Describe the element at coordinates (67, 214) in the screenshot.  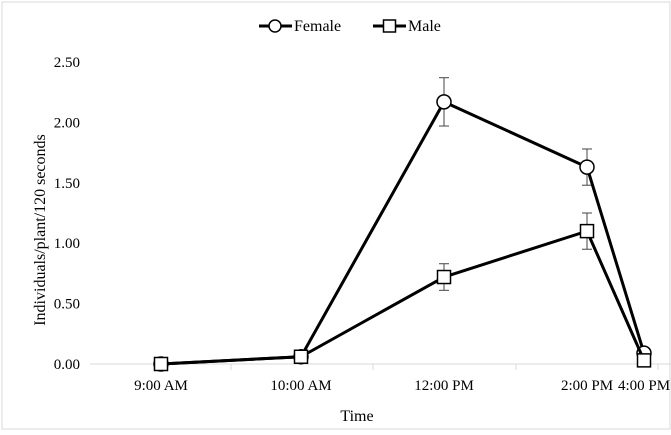
I see `y-tick-labels: 0.00 0.50 1.00 1.50 2.00 2.50` at that location.